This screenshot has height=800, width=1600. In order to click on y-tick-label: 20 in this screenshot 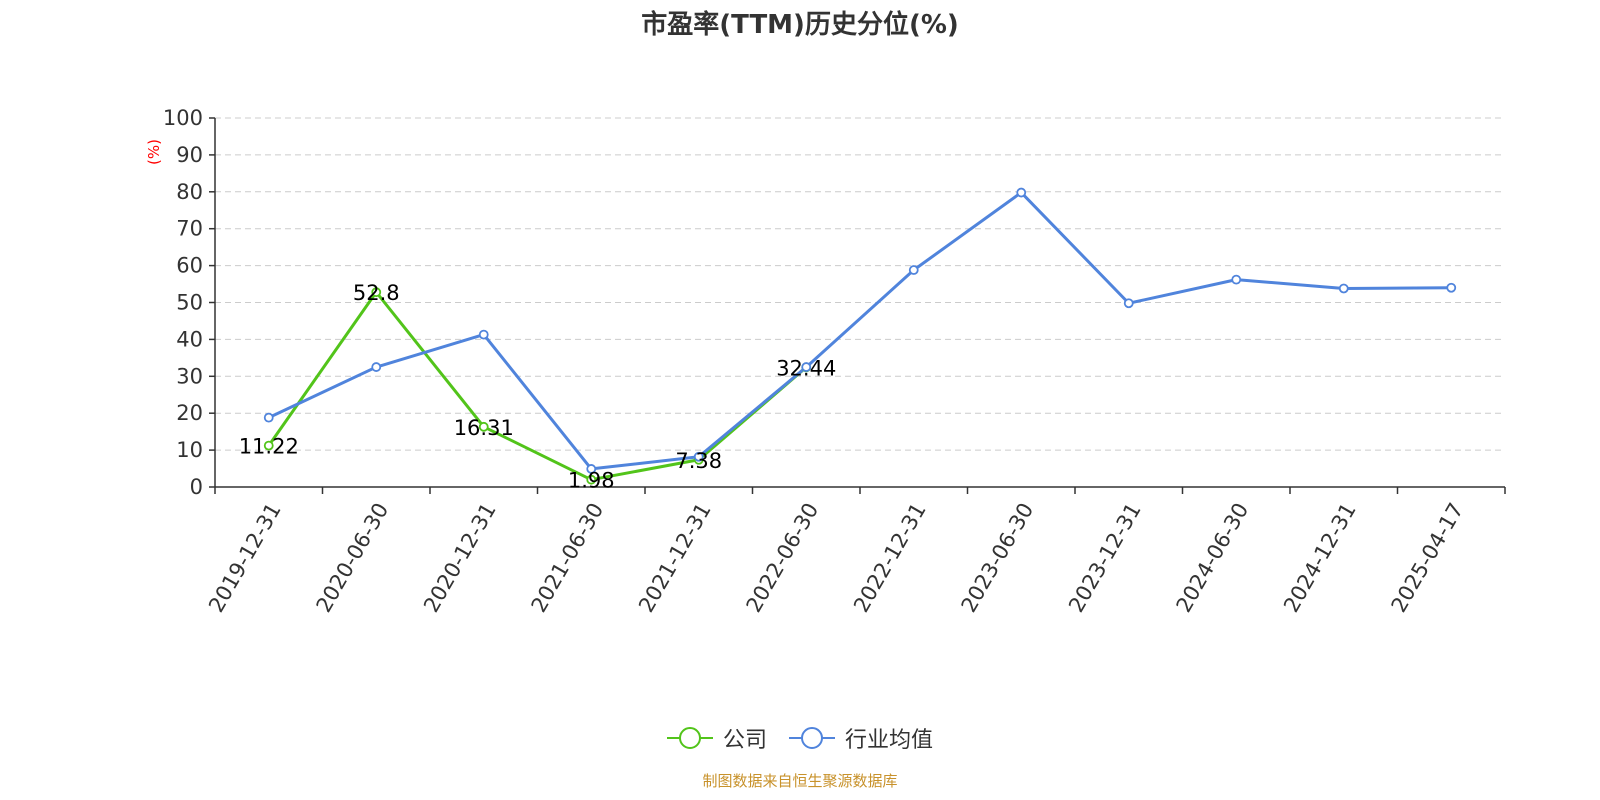, I will do `click(189, 413)`.